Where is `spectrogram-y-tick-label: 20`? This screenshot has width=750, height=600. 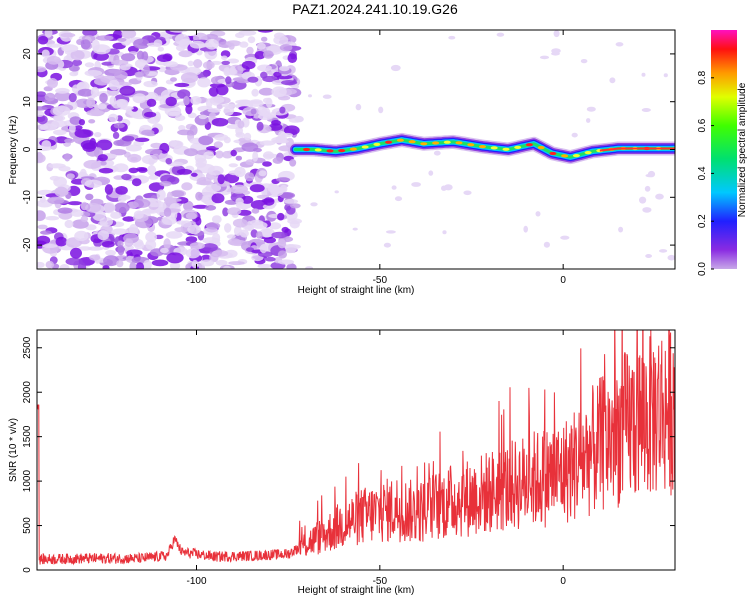
spectrogram-y-tick-label: 20 is located at coordinates (27, 54).